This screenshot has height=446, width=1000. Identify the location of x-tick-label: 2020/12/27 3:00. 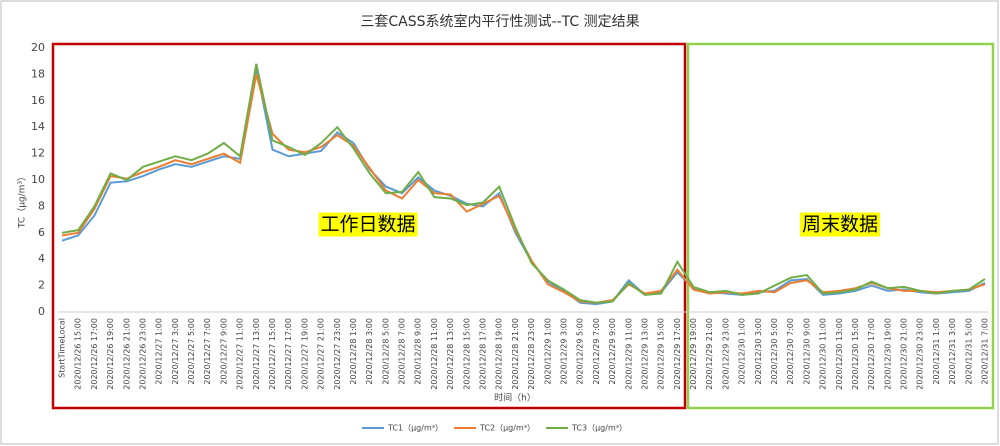
(175, 351).